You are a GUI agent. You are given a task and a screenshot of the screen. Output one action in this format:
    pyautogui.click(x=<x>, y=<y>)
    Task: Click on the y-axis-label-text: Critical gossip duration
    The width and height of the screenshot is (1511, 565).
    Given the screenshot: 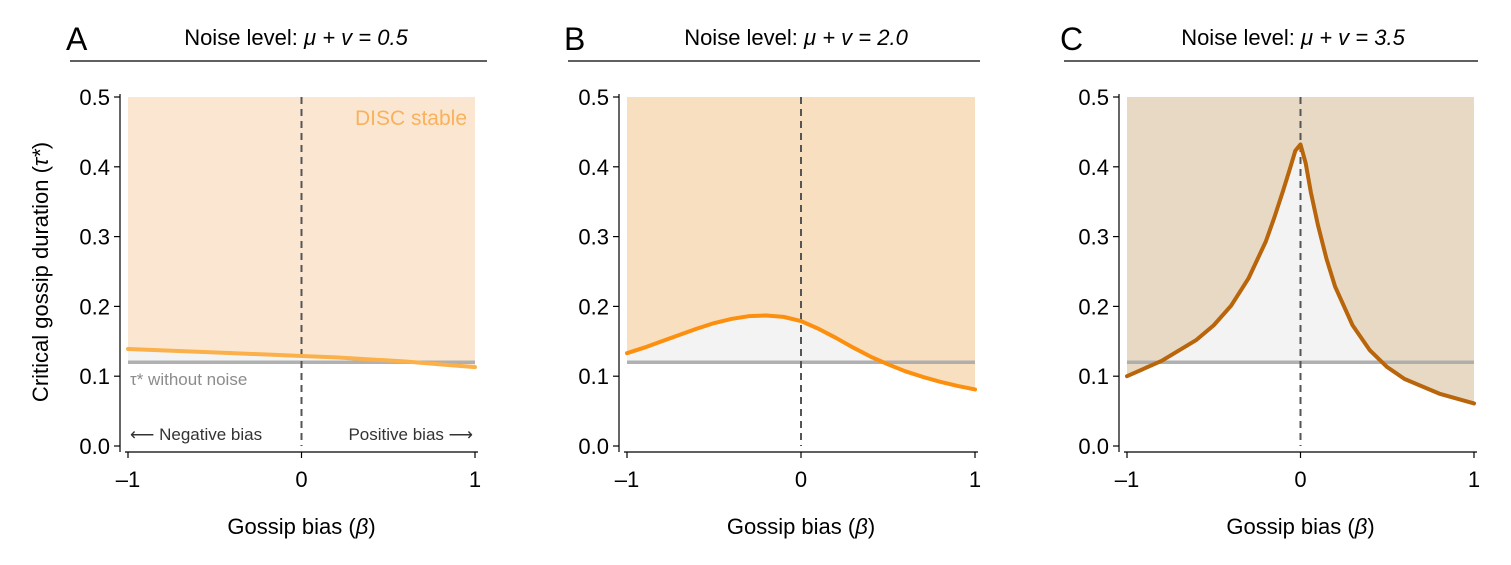 What is the action you would take?
    pyautogui.click(x=40, y=291)
    